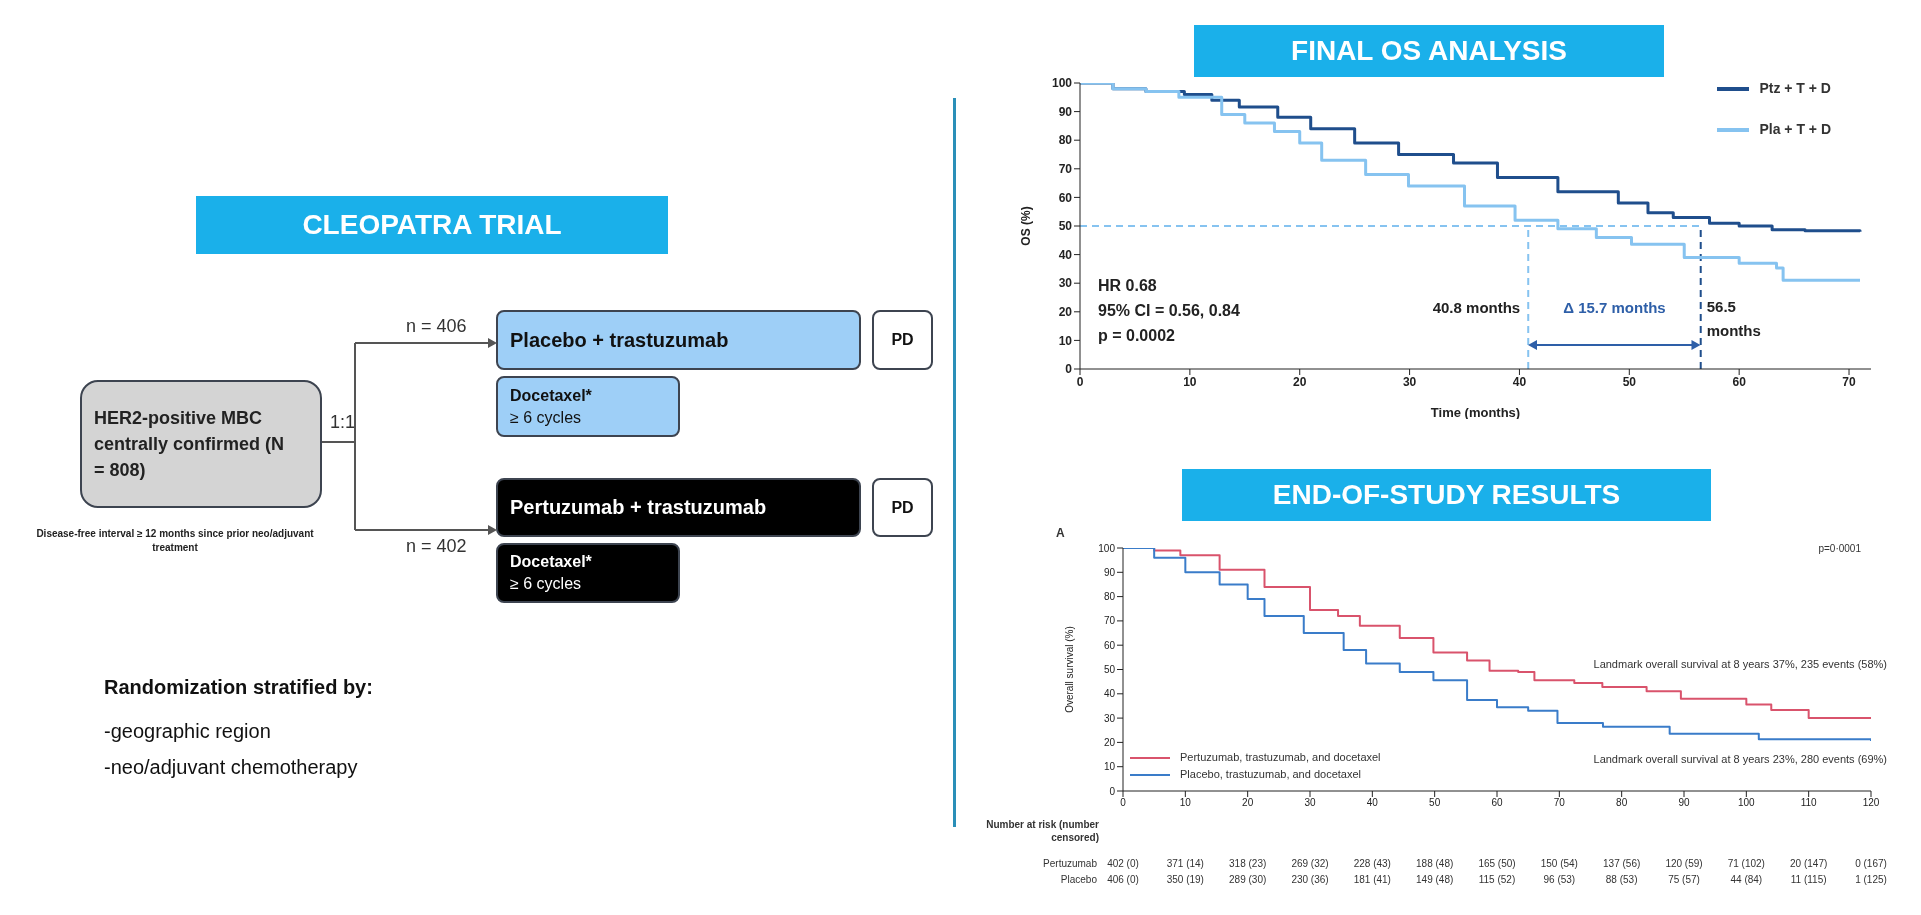 The height and width of the screenshot is (915, 1921). I want to click on text: 228 (43), so click(1372, 863).